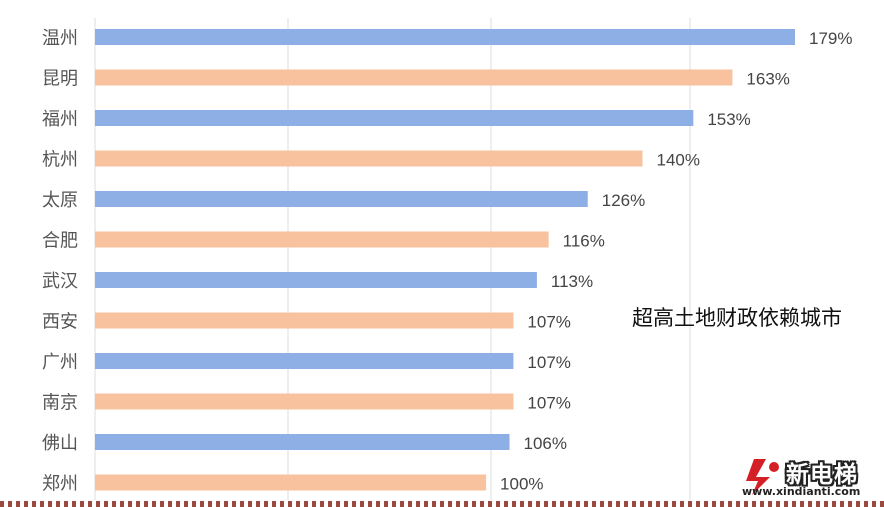  Describe the element at coordinates (60, 160) in the screenshot. I see `category-label: 杭州` at that location.